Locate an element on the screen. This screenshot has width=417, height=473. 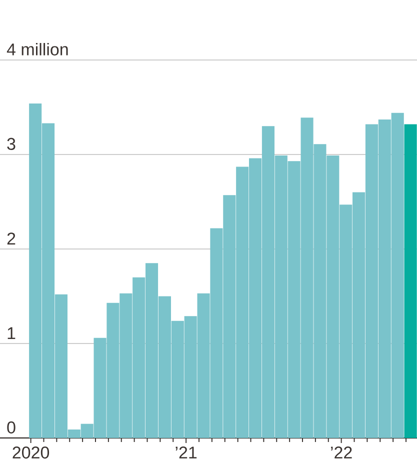
y-tick-label: 1 is located at coordinates (12, 333).